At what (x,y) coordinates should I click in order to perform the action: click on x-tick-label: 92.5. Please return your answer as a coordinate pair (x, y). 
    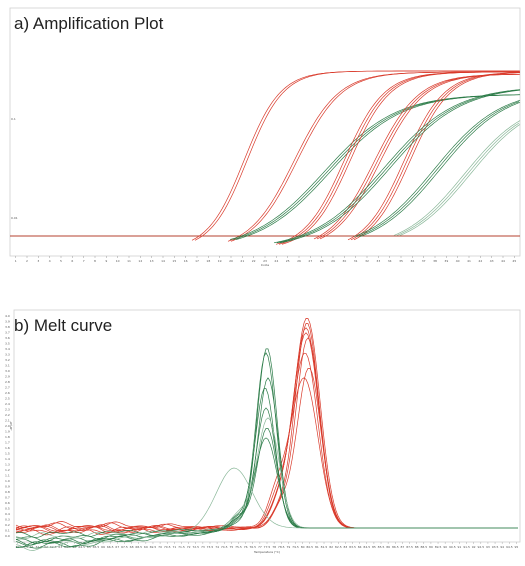
    Looking at the image, I should click on (480, 547).